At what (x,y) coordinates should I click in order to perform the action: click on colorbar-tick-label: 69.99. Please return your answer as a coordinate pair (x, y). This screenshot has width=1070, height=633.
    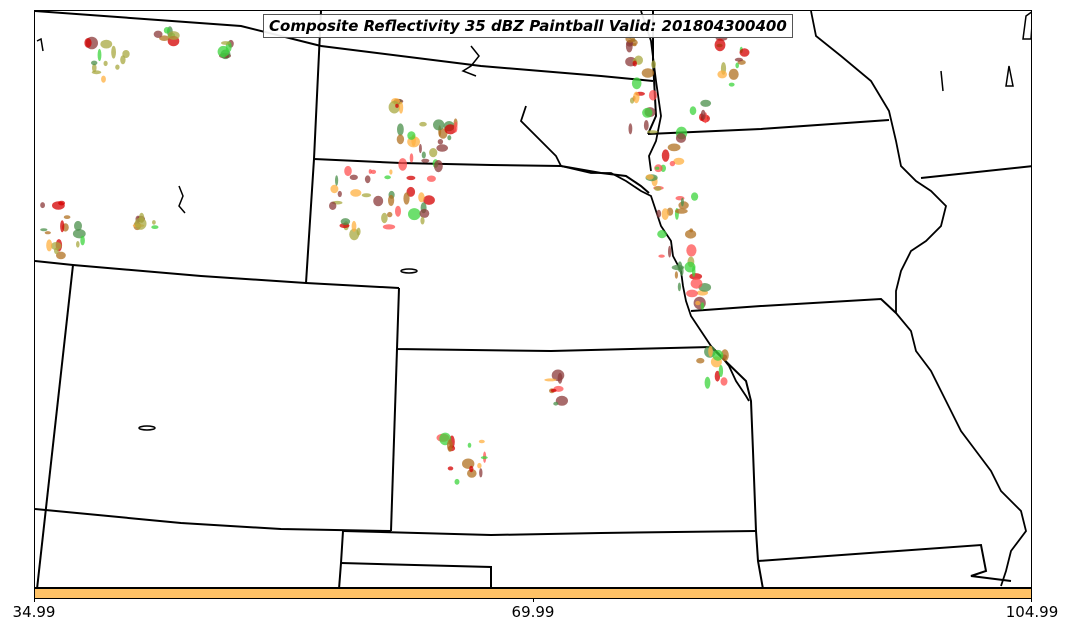
    Looking at the image, I should click on (533, 612).